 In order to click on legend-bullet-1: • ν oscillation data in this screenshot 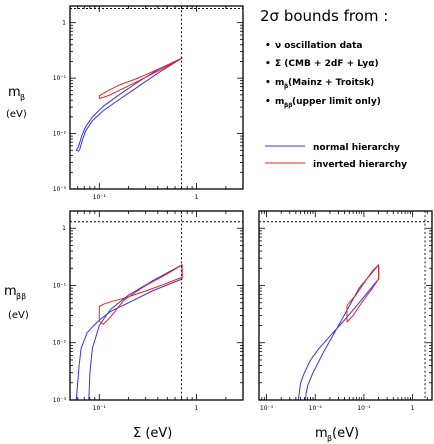, I will do `click(313, 46)`.